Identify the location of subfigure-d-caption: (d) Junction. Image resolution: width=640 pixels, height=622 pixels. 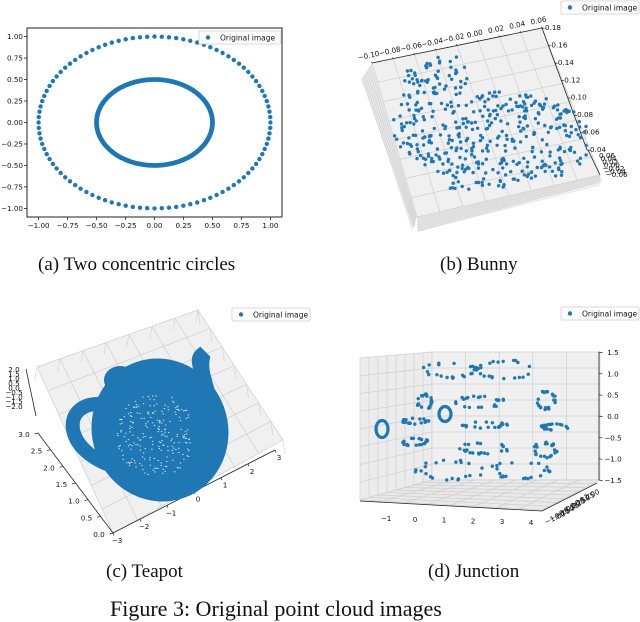
(474, 571).